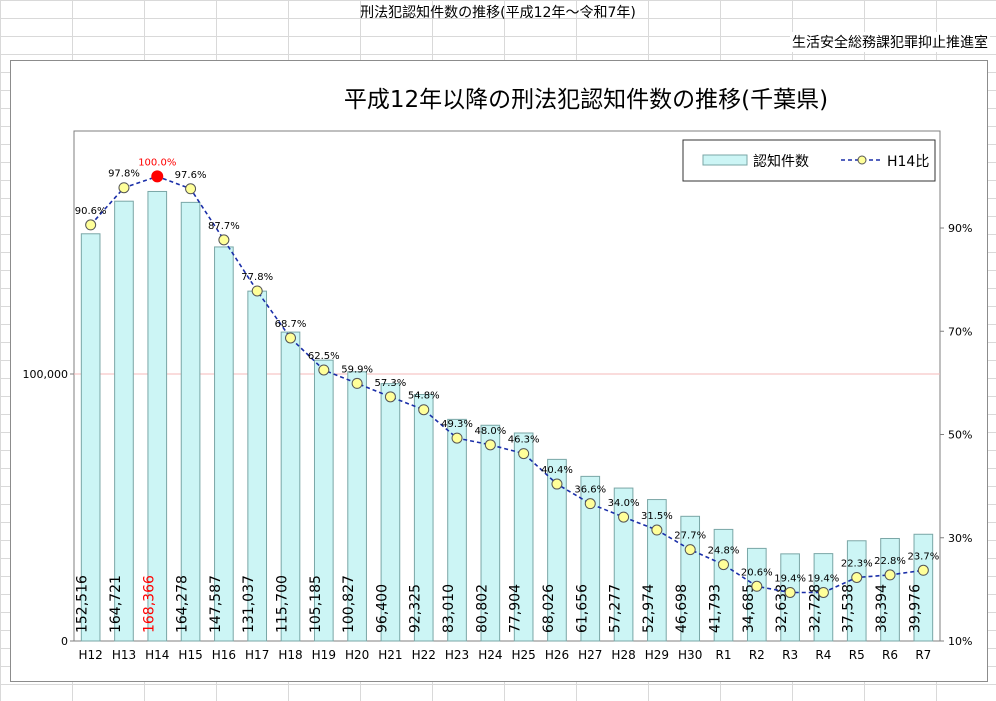 This screenshot has width=996, height=701. I want to click on bar-value-label-H17: 131,037, so click(249, 604).